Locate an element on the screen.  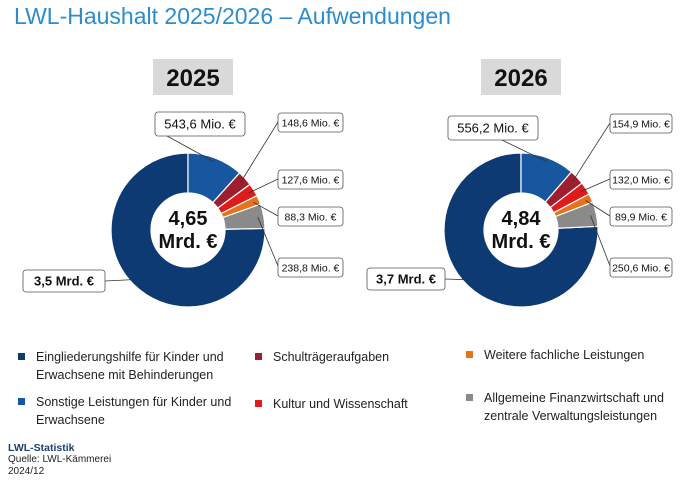
data-label-schultraeger-text: 148,6 Mio. € is located at coordinates (311, 123).